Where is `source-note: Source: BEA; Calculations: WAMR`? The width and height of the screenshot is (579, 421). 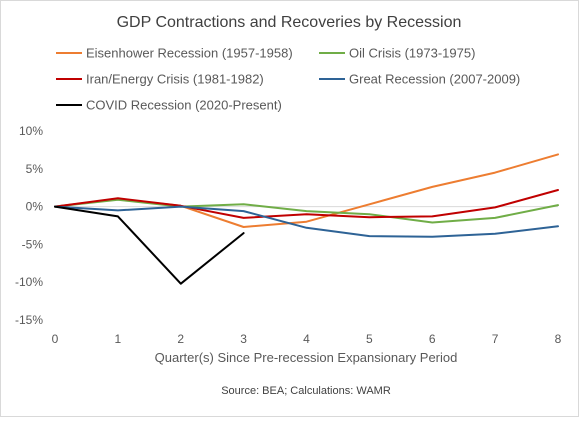
source-note: Source: BEA; Calculations: WAMR is located at coordinates (306, 391).